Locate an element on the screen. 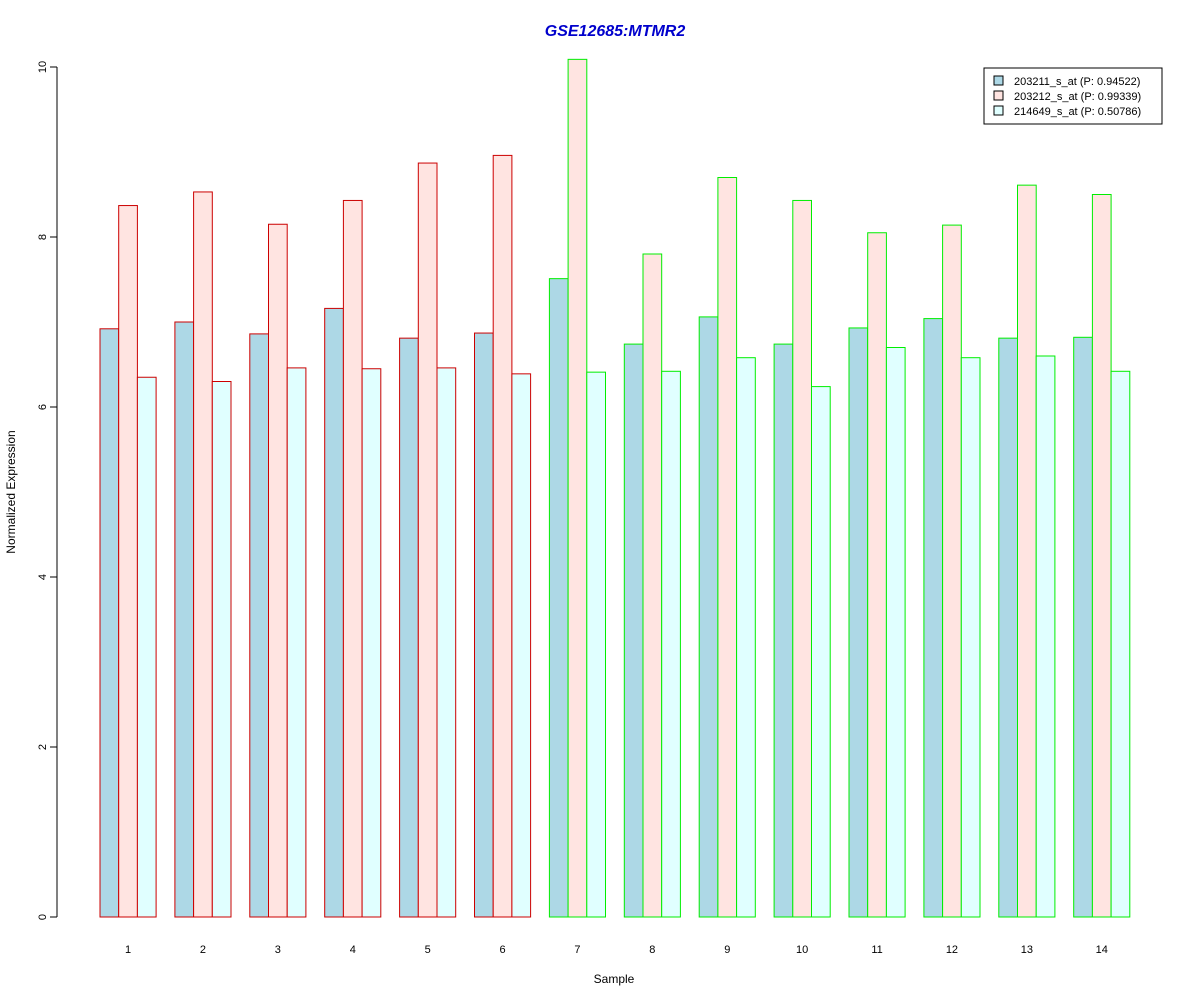  y-tick-label: 4 is located at coordinates (43, 577).